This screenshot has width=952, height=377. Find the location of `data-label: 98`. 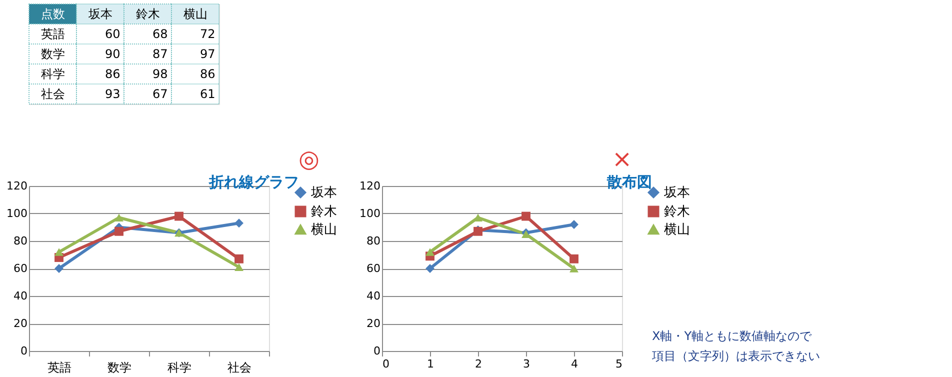

data-label: 98 is located at coordinates (160, 74).